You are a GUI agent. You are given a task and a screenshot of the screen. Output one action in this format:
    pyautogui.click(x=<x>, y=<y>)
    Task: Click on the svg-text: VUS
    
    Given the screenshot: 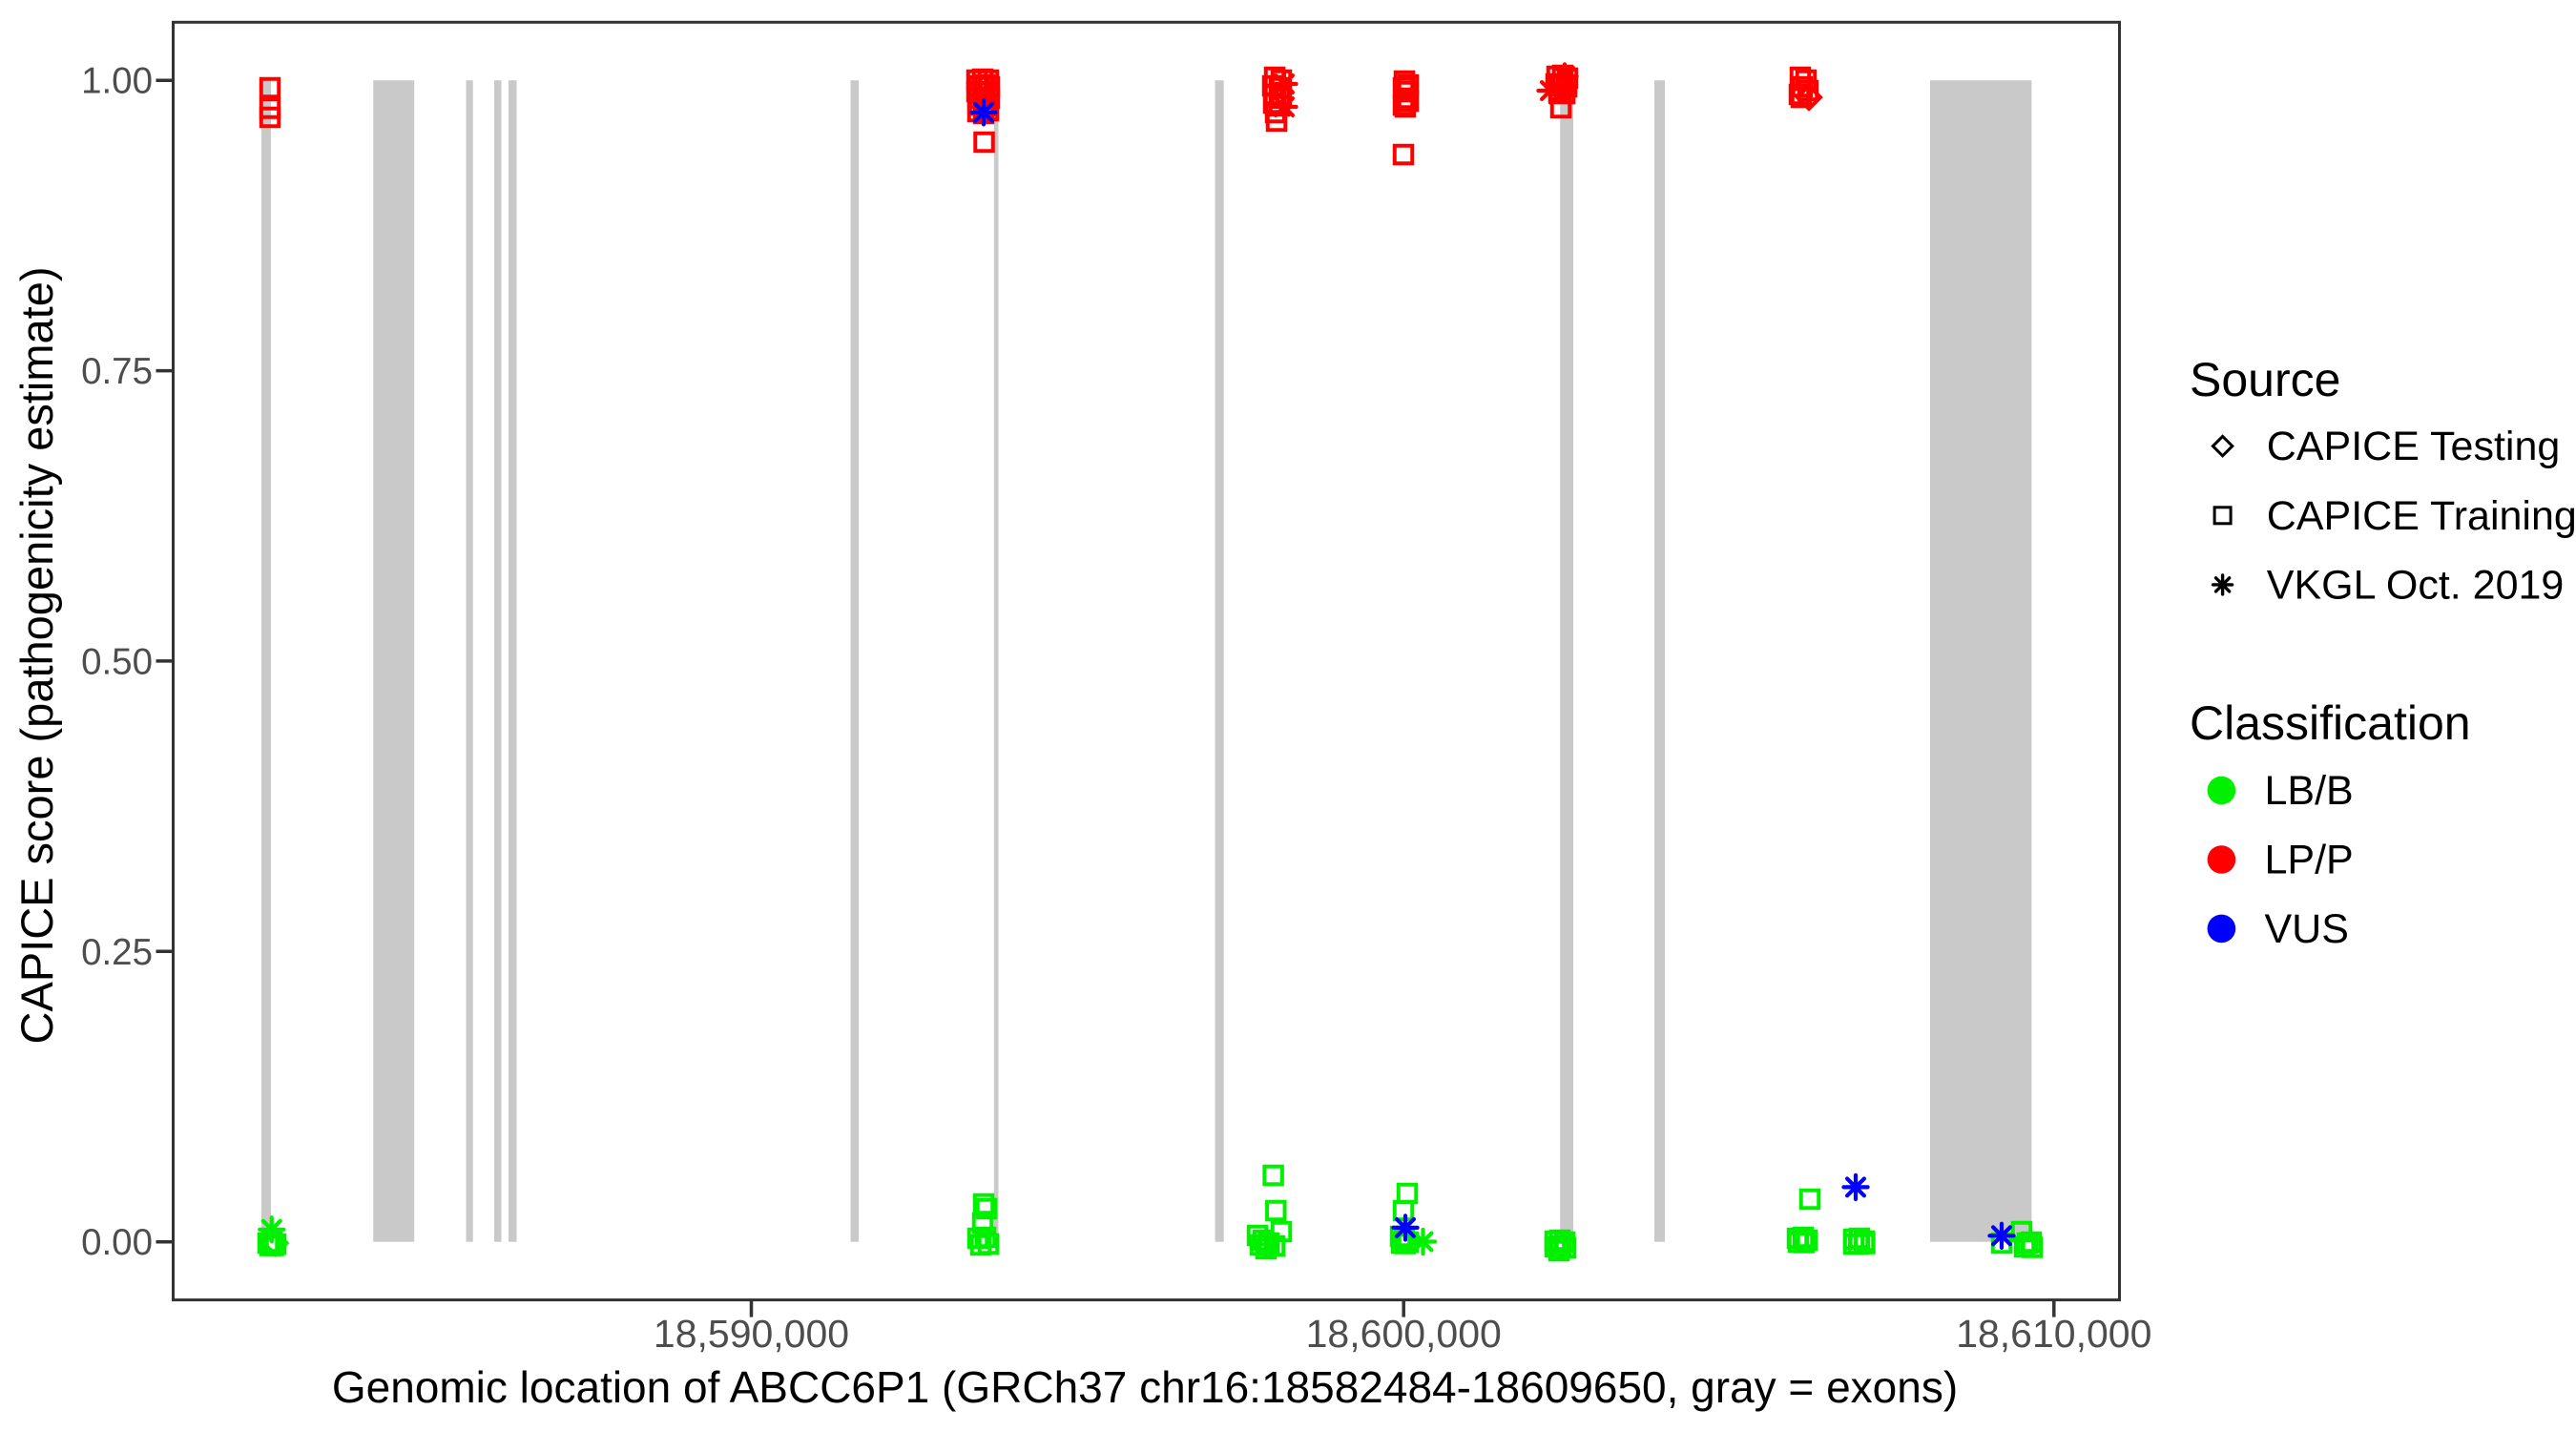 What is the action you would take?
    pyautogui.click(x=2307, y=929)
    